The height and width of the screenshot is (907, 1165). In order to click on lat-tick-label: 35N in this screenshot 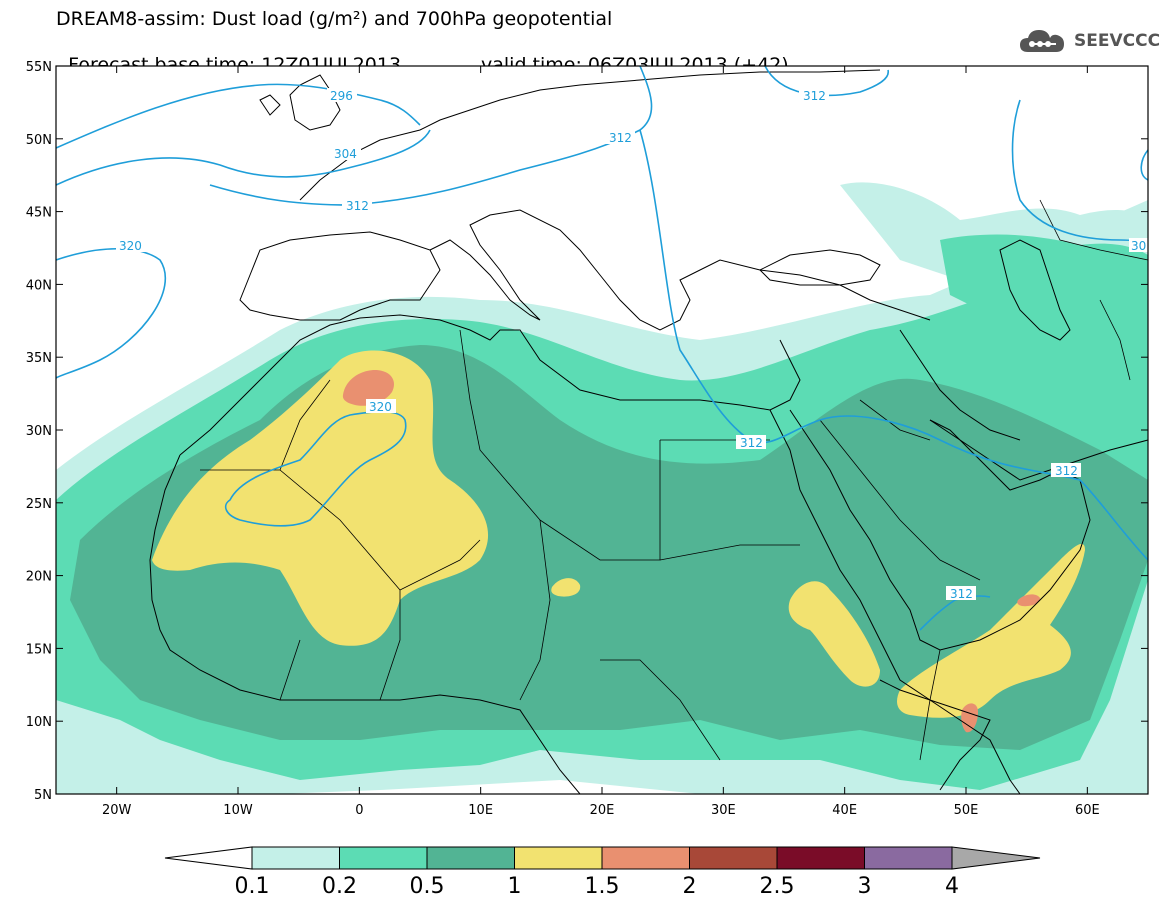, I will do `click(39, 358)`.